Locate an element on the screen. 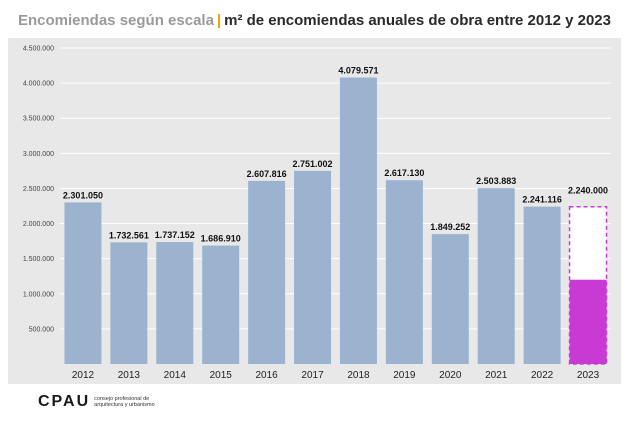  data-label: 2.241.116 is located at coordinates (542, 200).